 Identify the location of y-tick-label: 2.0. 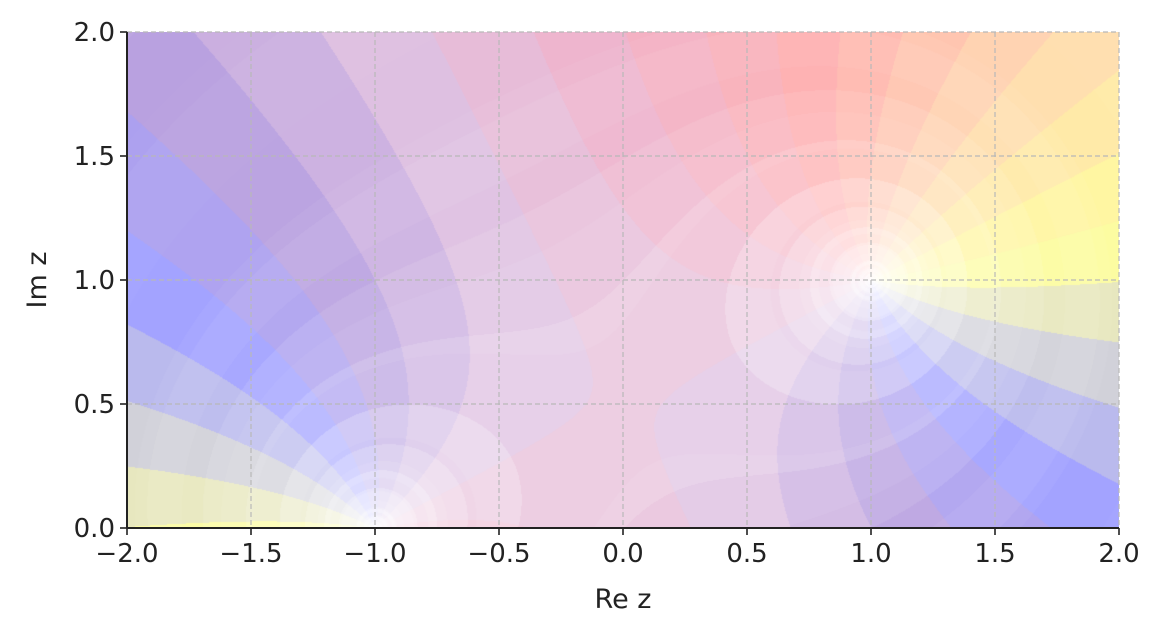
(94, 33).